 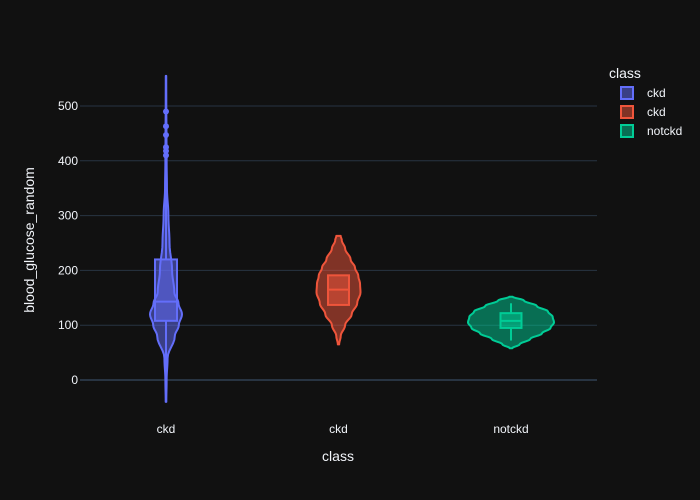 What do you see at coordinates (29, 240) in the screenshot?
I see `y-axis-title: blood_glucose_random` at bounding box center [29, 240].